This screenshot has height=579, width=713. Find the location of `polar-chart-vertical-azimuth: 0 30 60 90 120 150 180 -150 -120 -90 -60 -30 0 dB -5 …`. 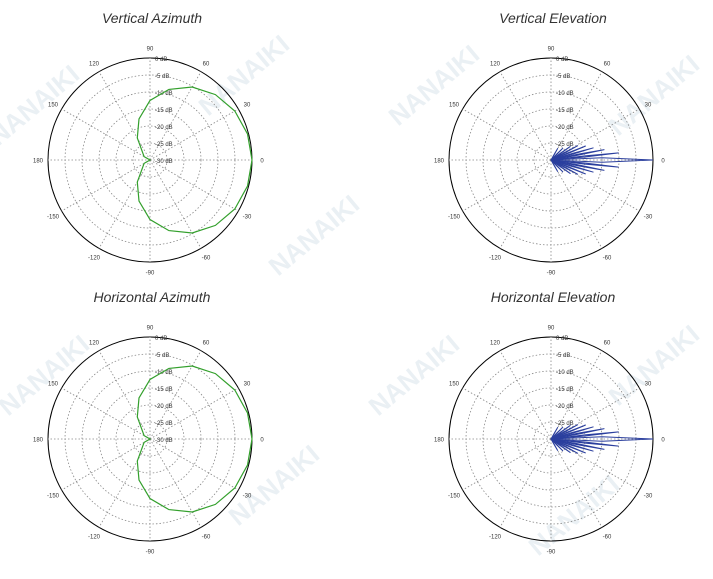

polar-chart-vertical-azimuth: 0 30 60 90 120 150 180 -150 -120 -90 -60 -30 0 dB -5 … is located at coordinates (148, 162).